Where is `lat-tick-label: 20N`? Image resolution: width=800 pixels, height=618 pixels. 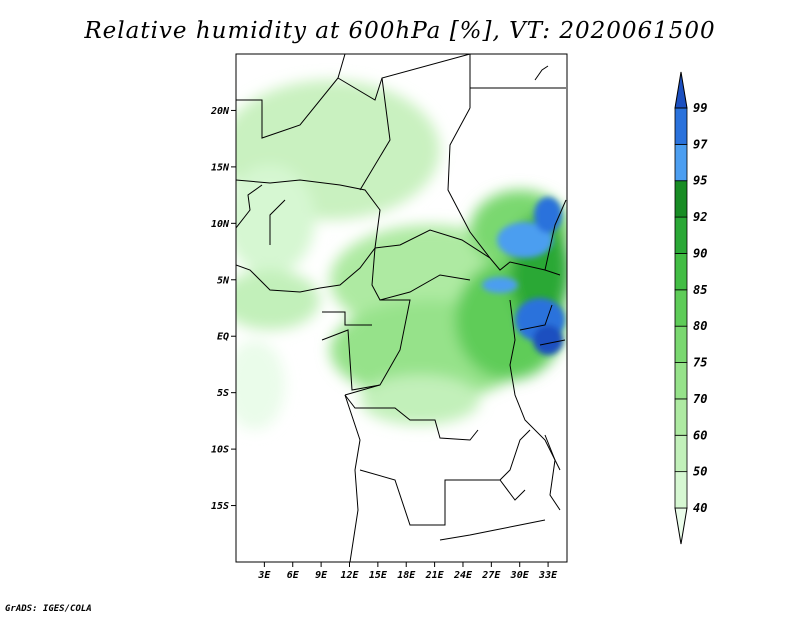
lat-tick-label: 20N is located at coordinates (220, 111).